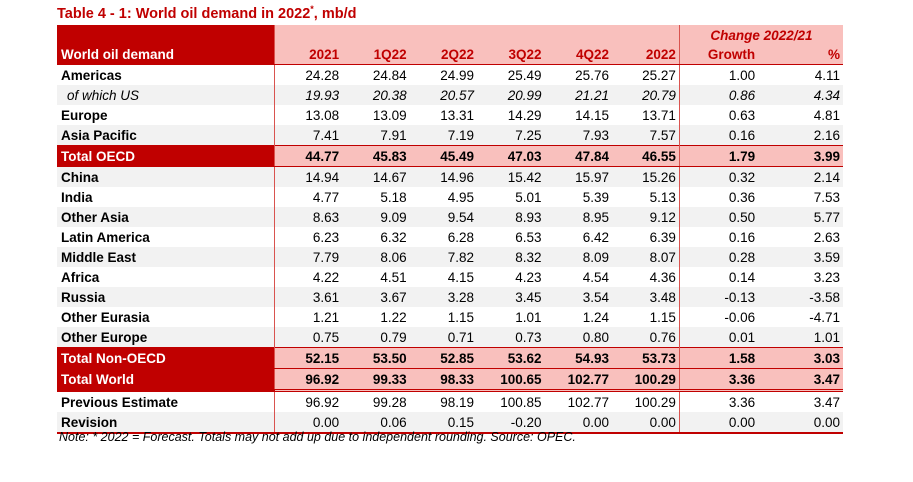  Describe the element at coordinates (393, 237) in the screenshot. I see `table-cell: 6.32` at that location.